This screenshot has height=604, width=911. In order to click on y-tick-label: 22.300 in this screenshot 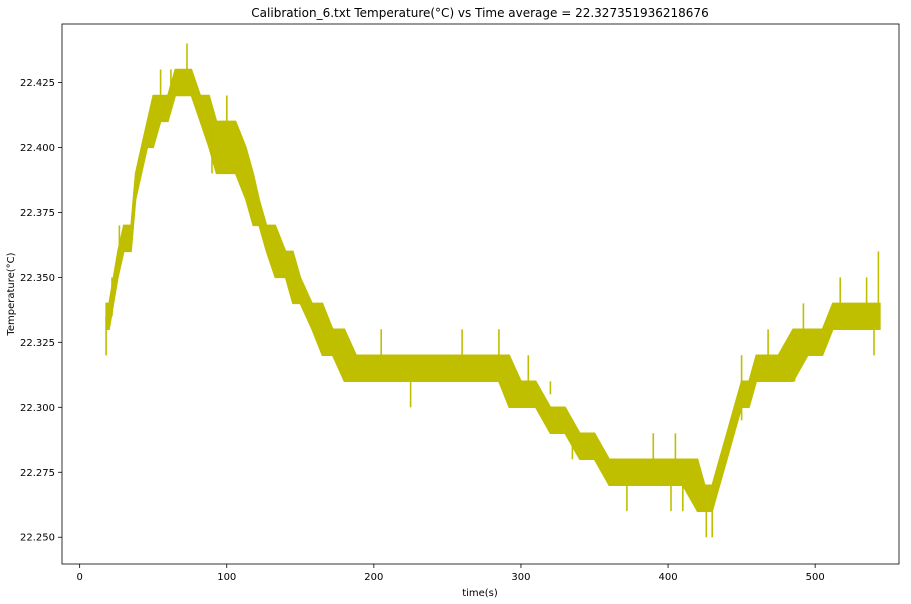, I will do `click(37, 408)`.